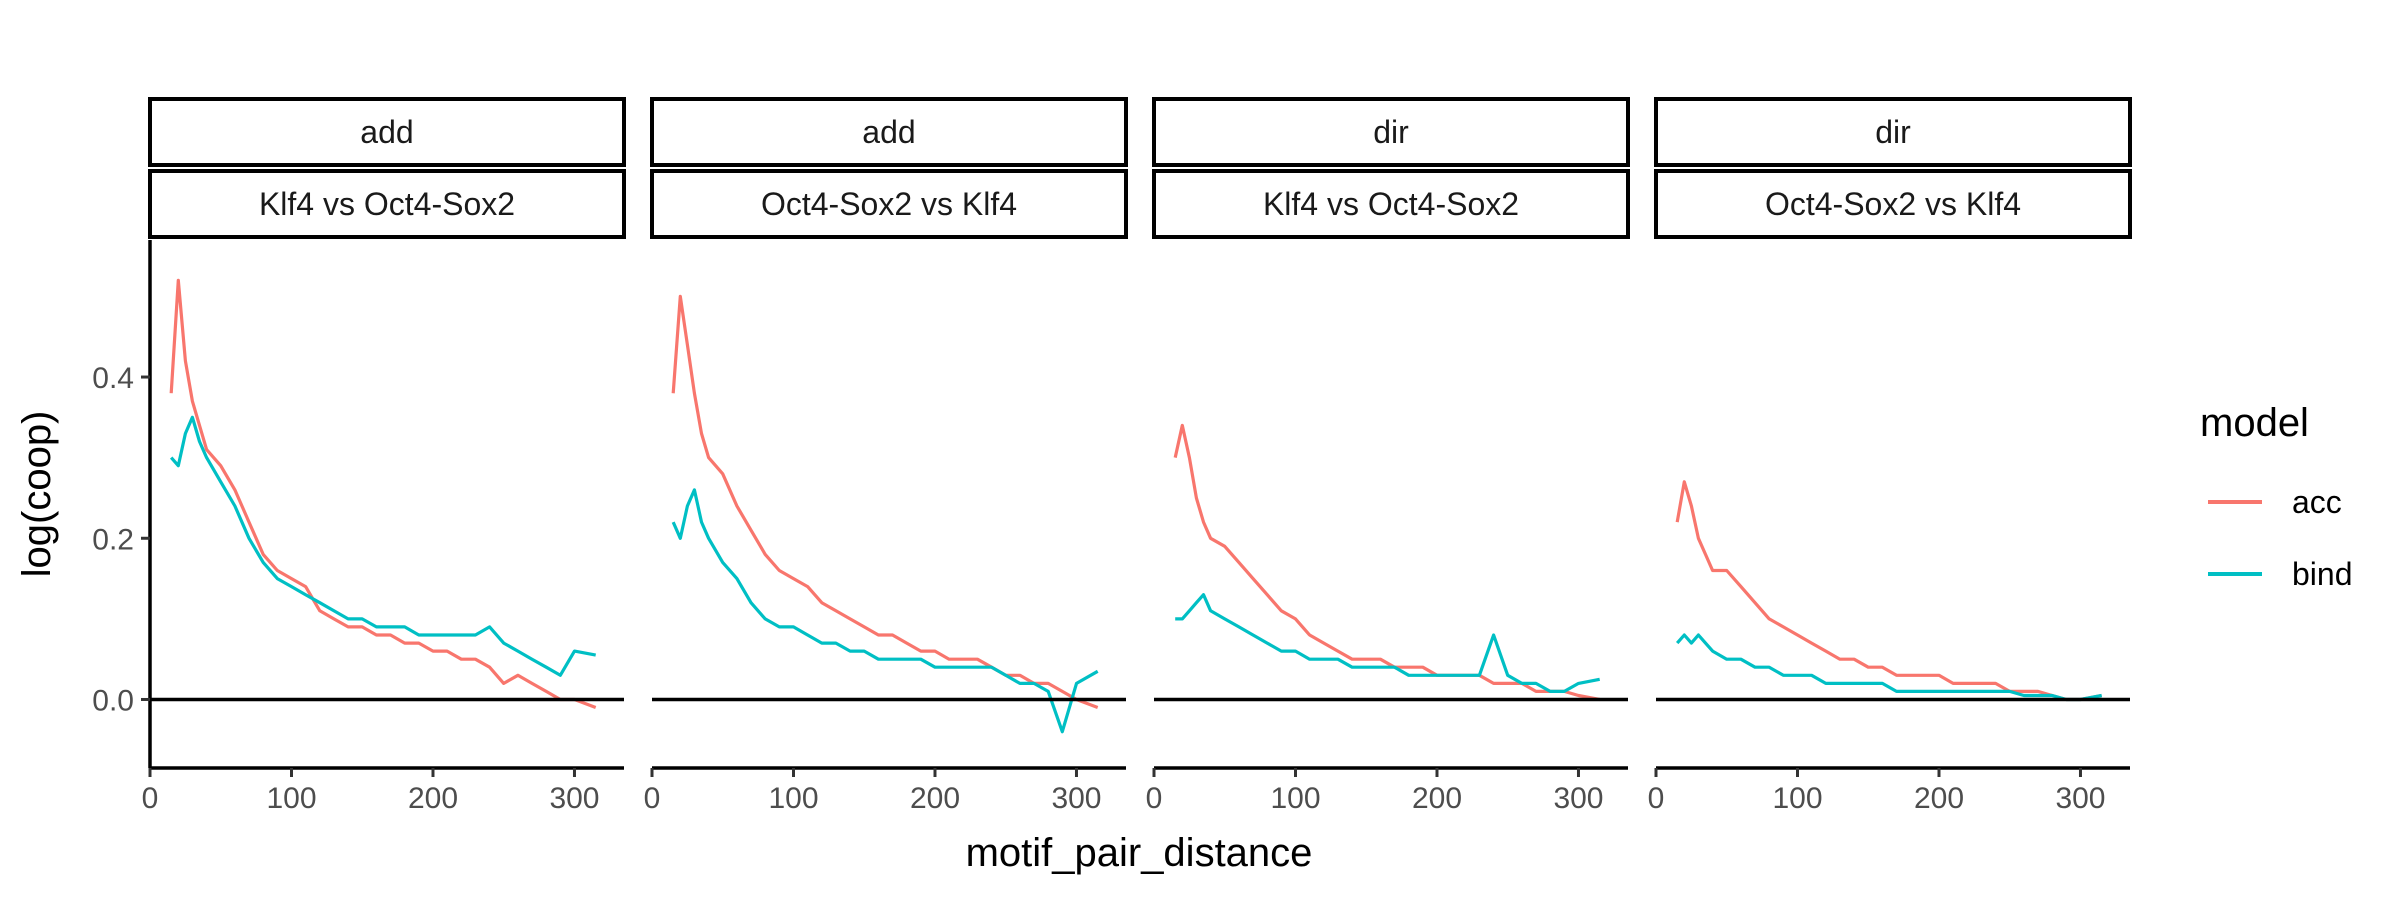 The height and width of the screenshot is (900, 2400). I want to click on x-axis-label: motif_pair_distance, so click(1139, 853).